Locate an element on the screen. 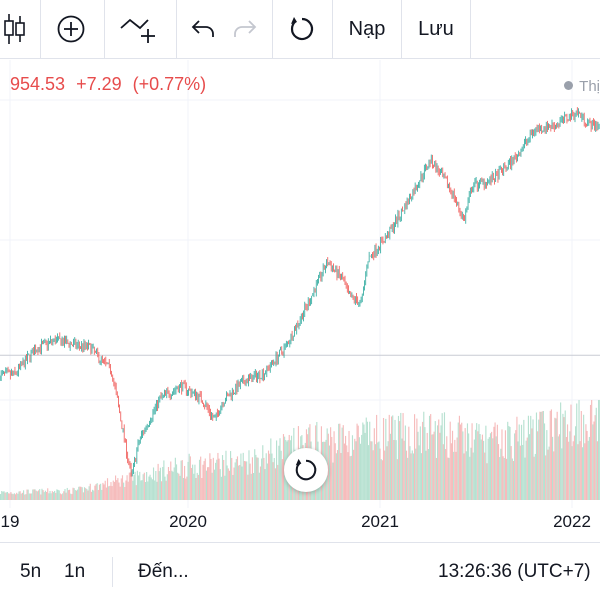  clock-timezone: 13:26:36 (UTC+7) is located at coordinates (514, 571).